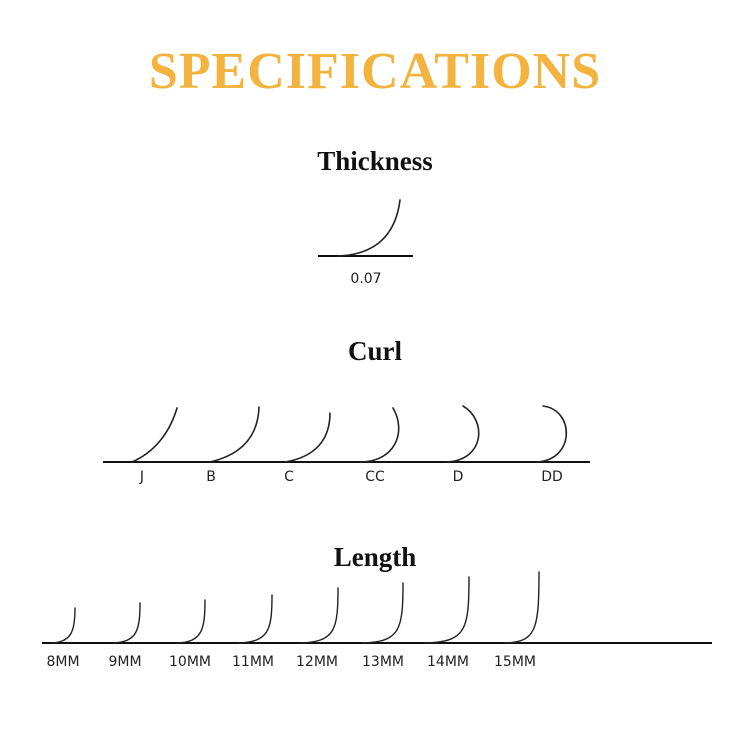 Image resolution: width=750 pixels, height=750 pixels. Describe the element at coordinates (458, 477) in the screenshot. I see `curl-label: D` at that location.